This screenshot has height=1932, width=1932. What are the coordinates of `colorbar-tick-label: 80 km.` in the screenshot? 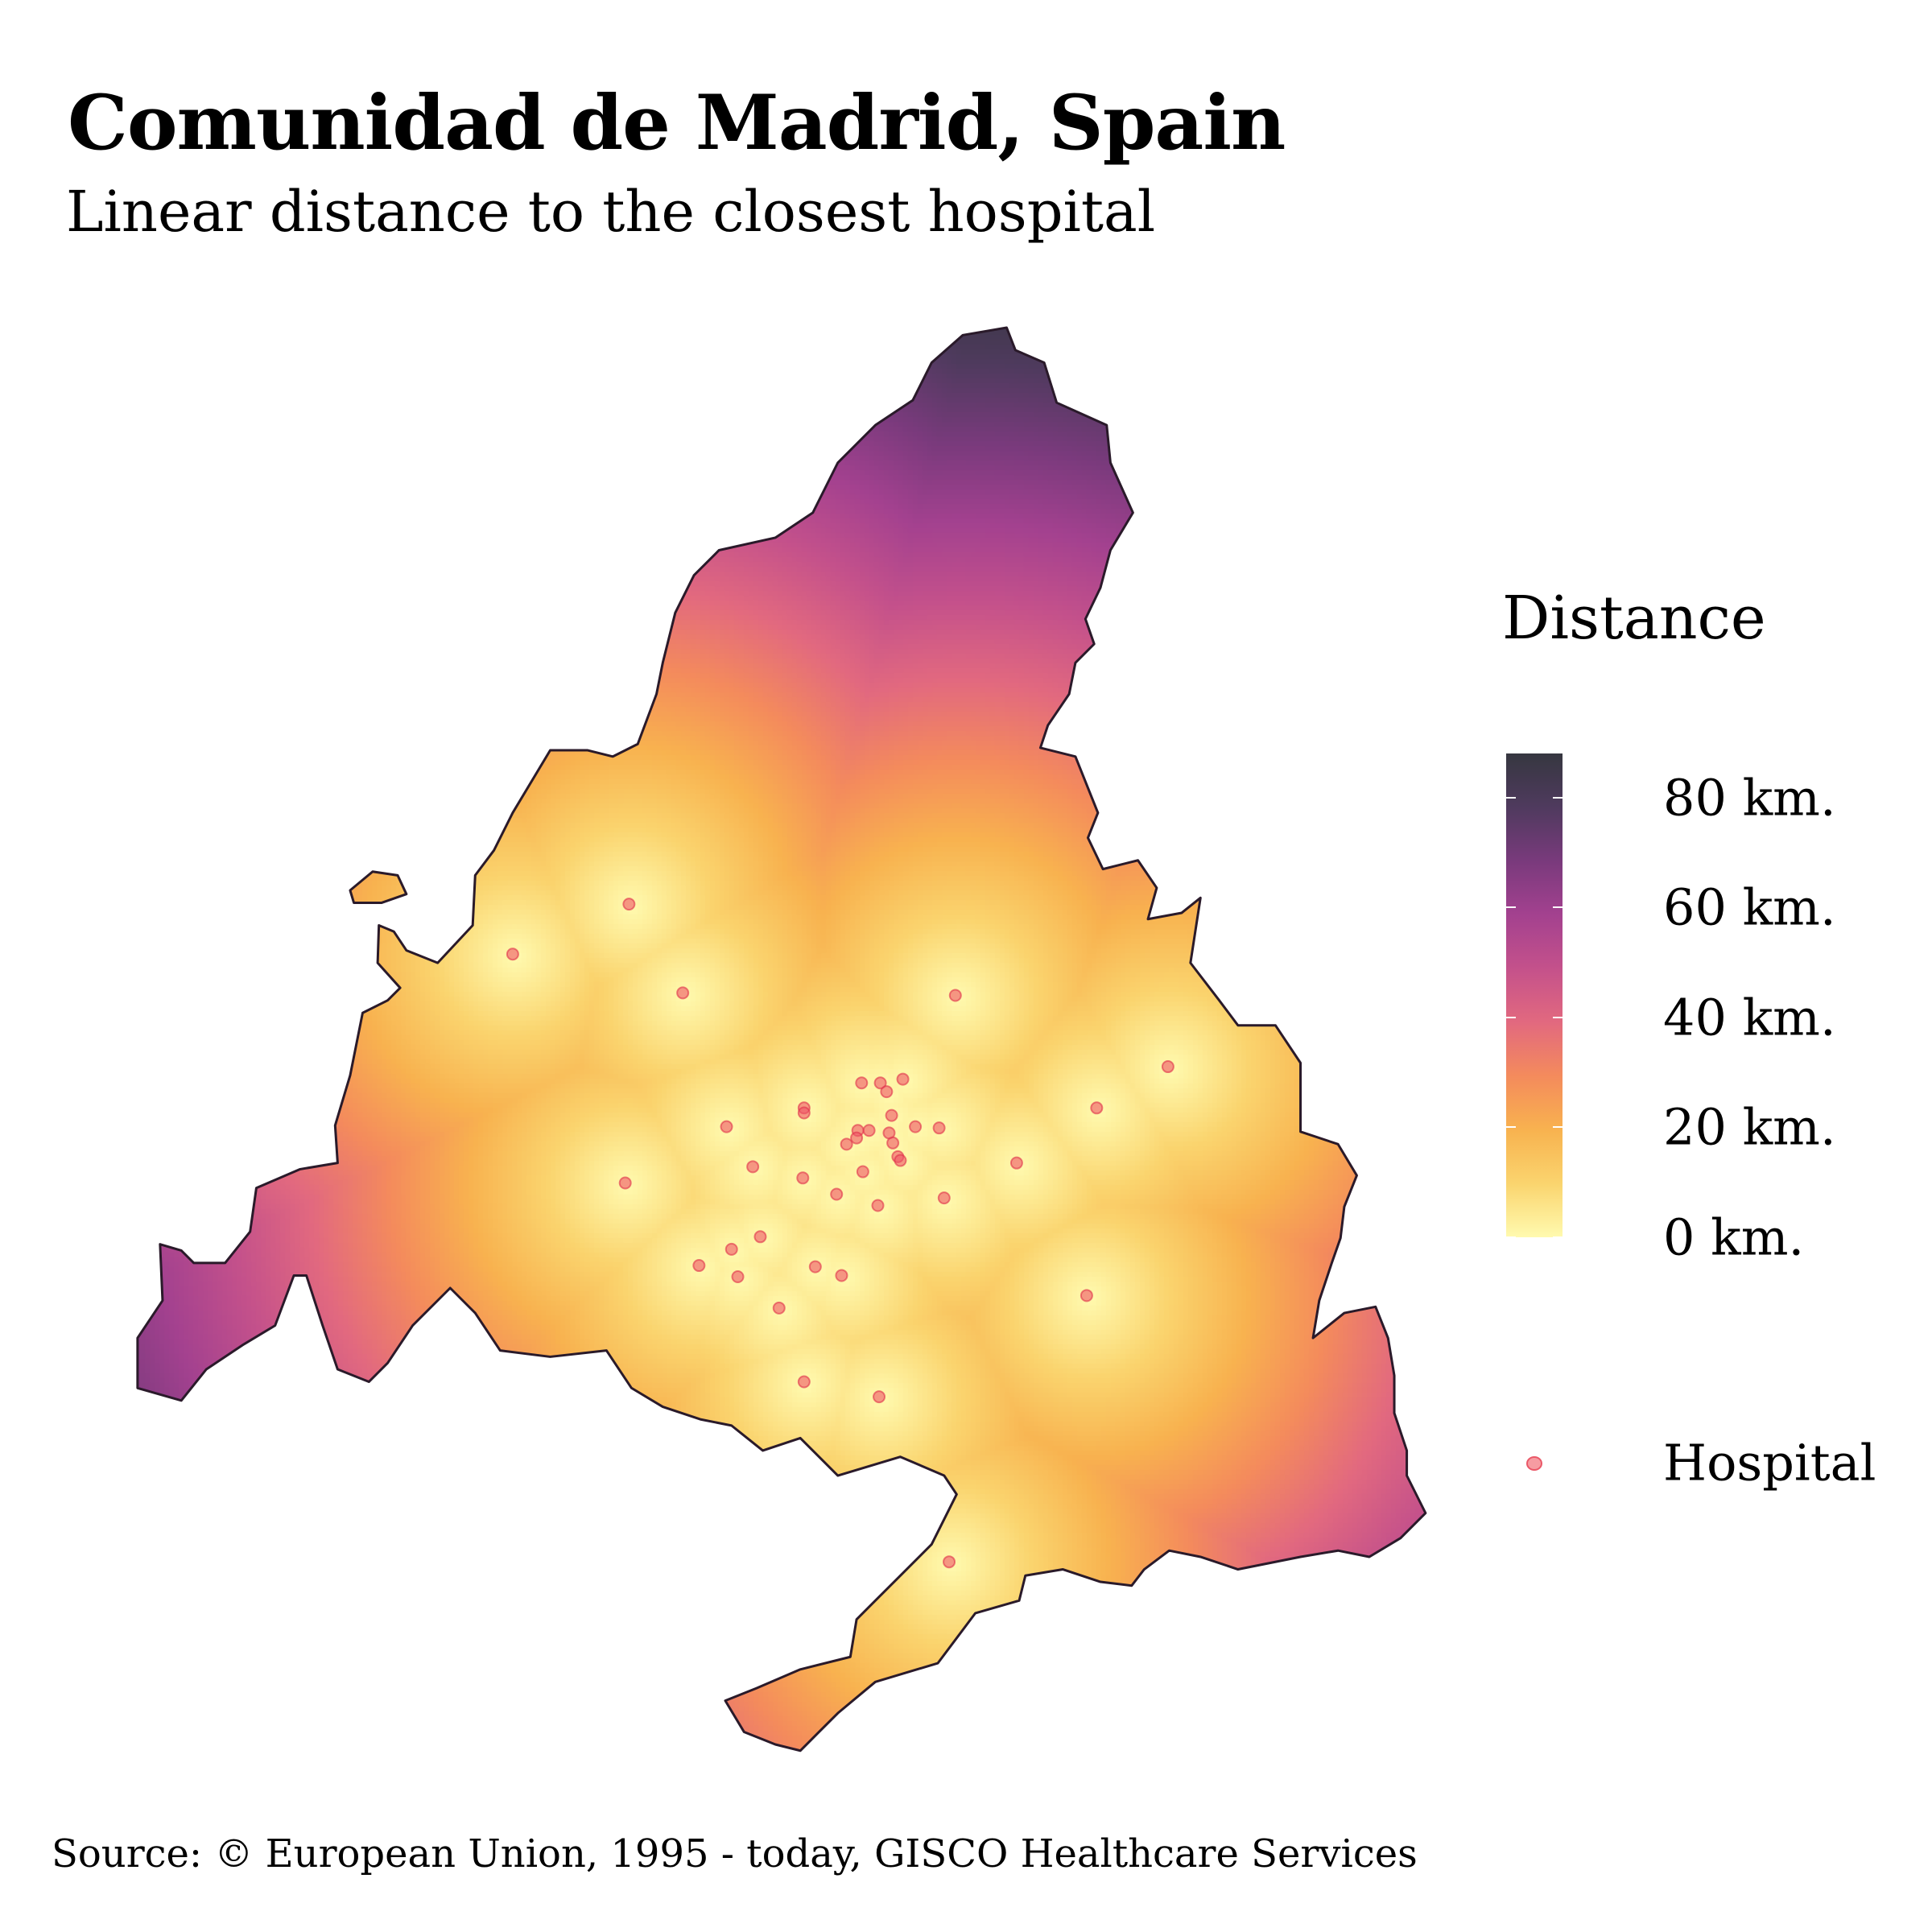 It's located at (1749, 798).